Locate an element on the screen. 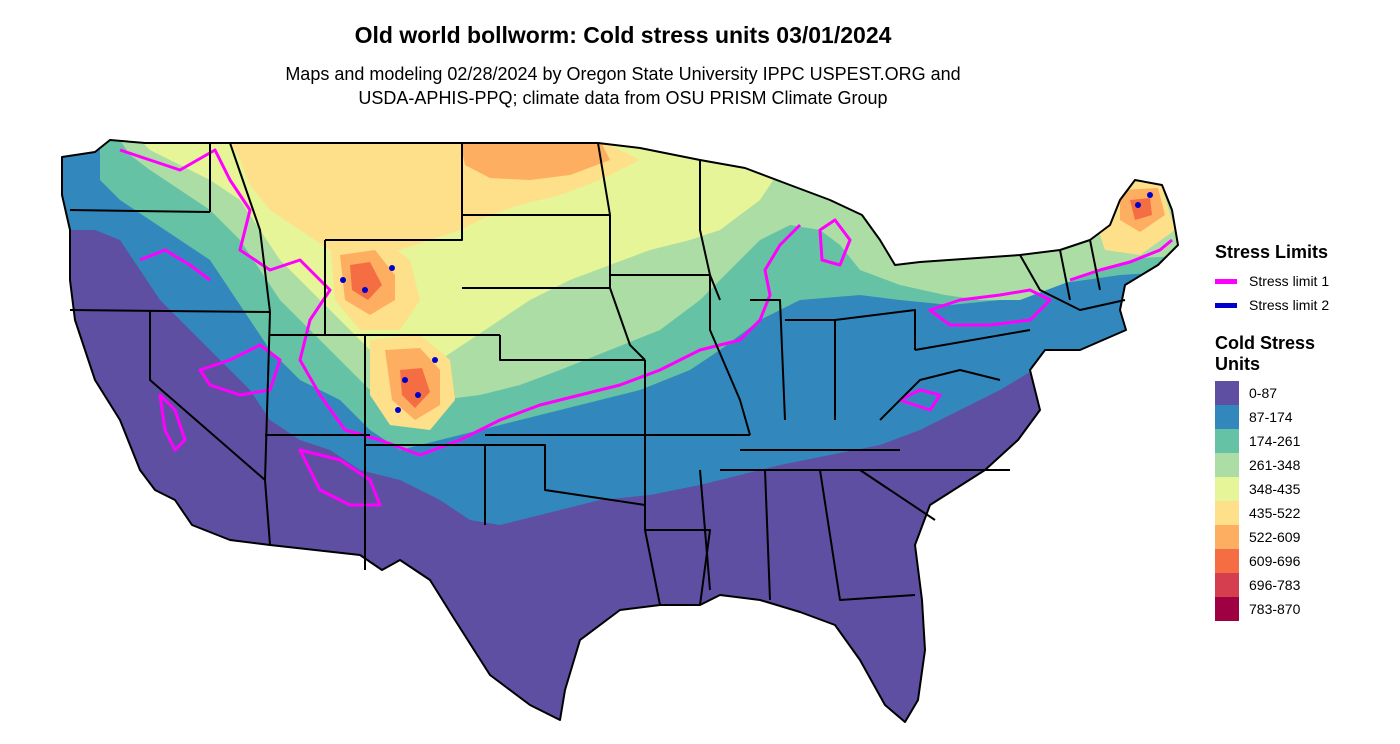 The image size is (1400, 744). border-pa-ny is located at coordinates (972, 340).